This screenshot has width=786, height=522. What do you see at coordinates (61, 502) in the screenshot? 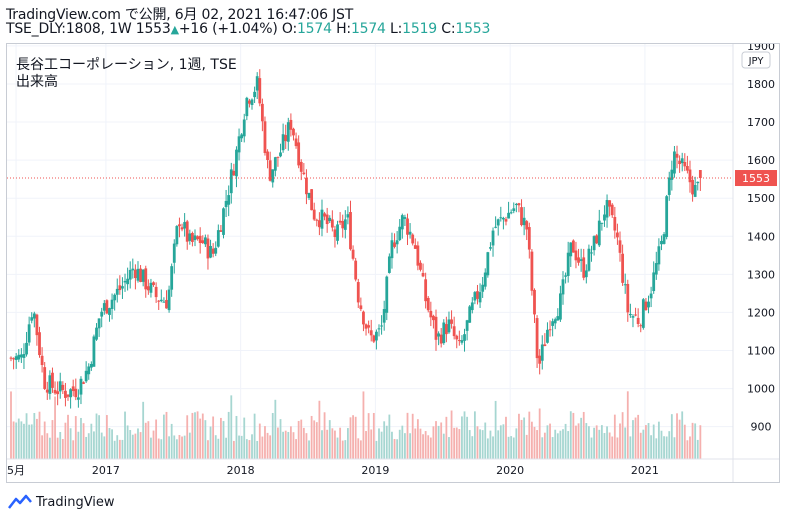
I see `tradingview-footer: TradingView` at bounding box center [61, 502].